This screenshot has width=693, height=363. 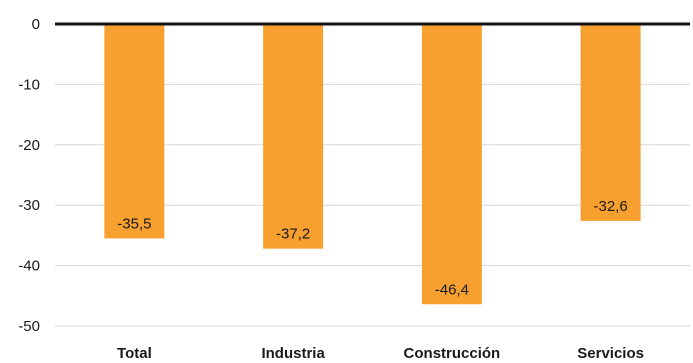 What do you see at coordinates (611, 206) in the screenshot?
I see `data-label: -32,6` at bounding box center [611, 206].